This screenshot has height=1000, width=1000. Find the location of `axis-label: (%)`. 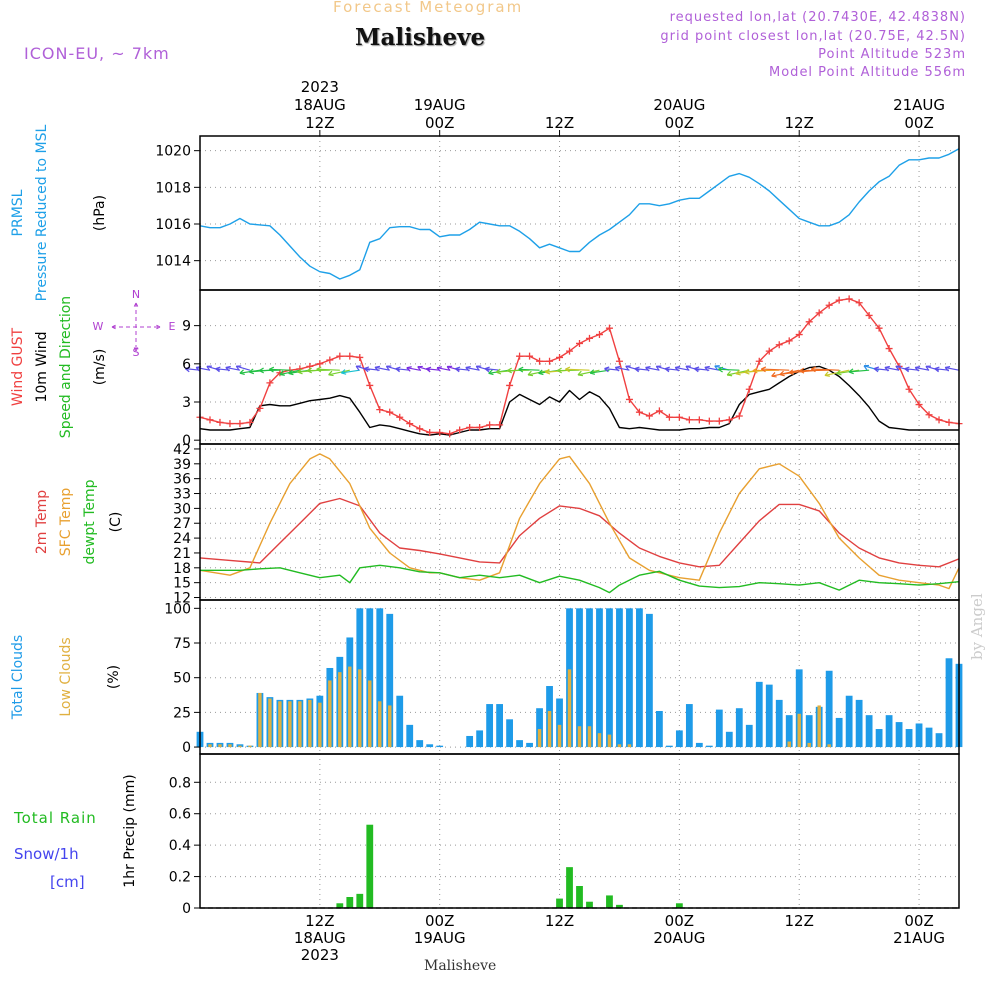

axis-label: (%) is located at coordinates (114, 677).